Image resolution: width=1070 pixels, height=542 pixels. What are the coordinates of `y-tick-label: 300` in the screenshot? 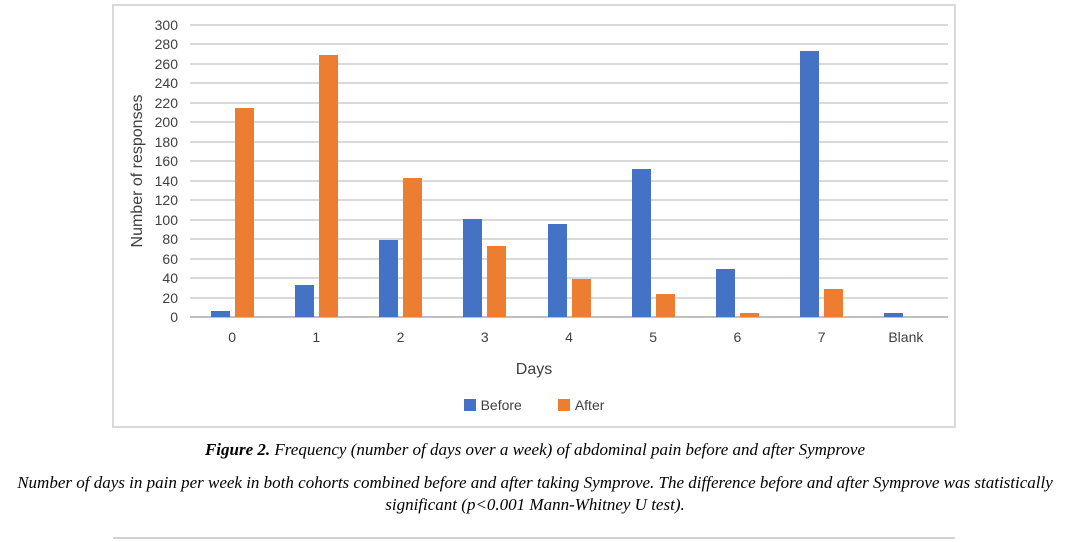 It's located at (166, 25).